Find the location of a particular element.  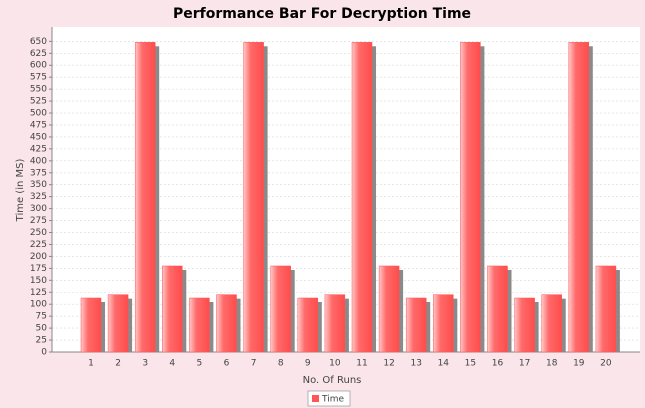

x-tick-label: 17 is located at coordinates (524, 364).